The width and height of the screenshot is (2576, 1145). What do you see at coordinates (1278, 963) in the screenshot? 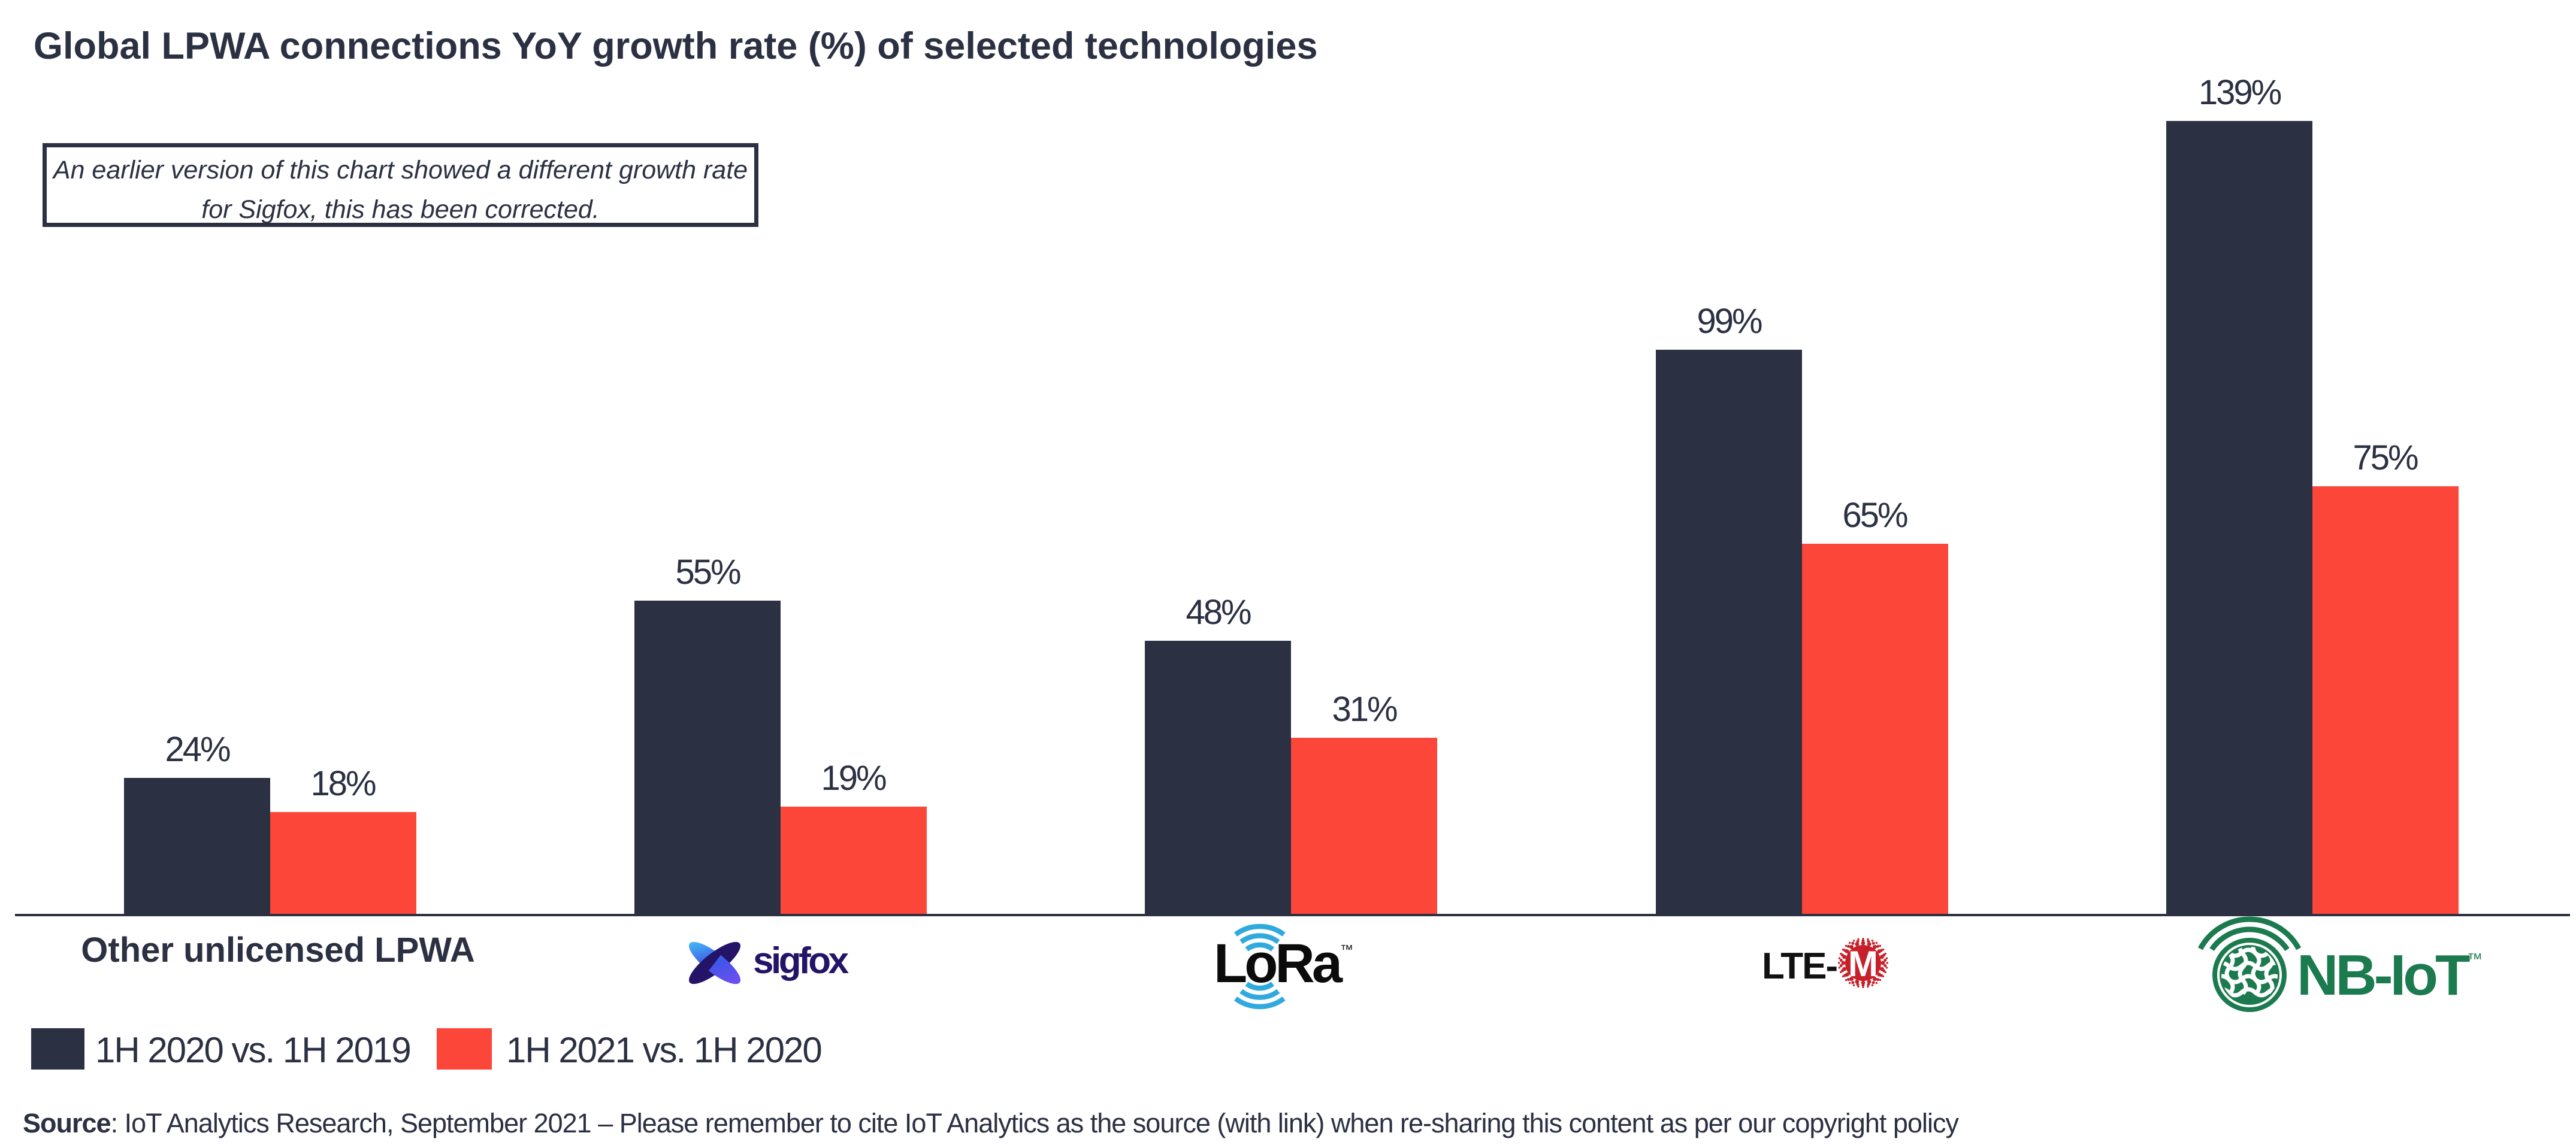
I see `svg-text: LoRa` at bounding box center [1278, 963].